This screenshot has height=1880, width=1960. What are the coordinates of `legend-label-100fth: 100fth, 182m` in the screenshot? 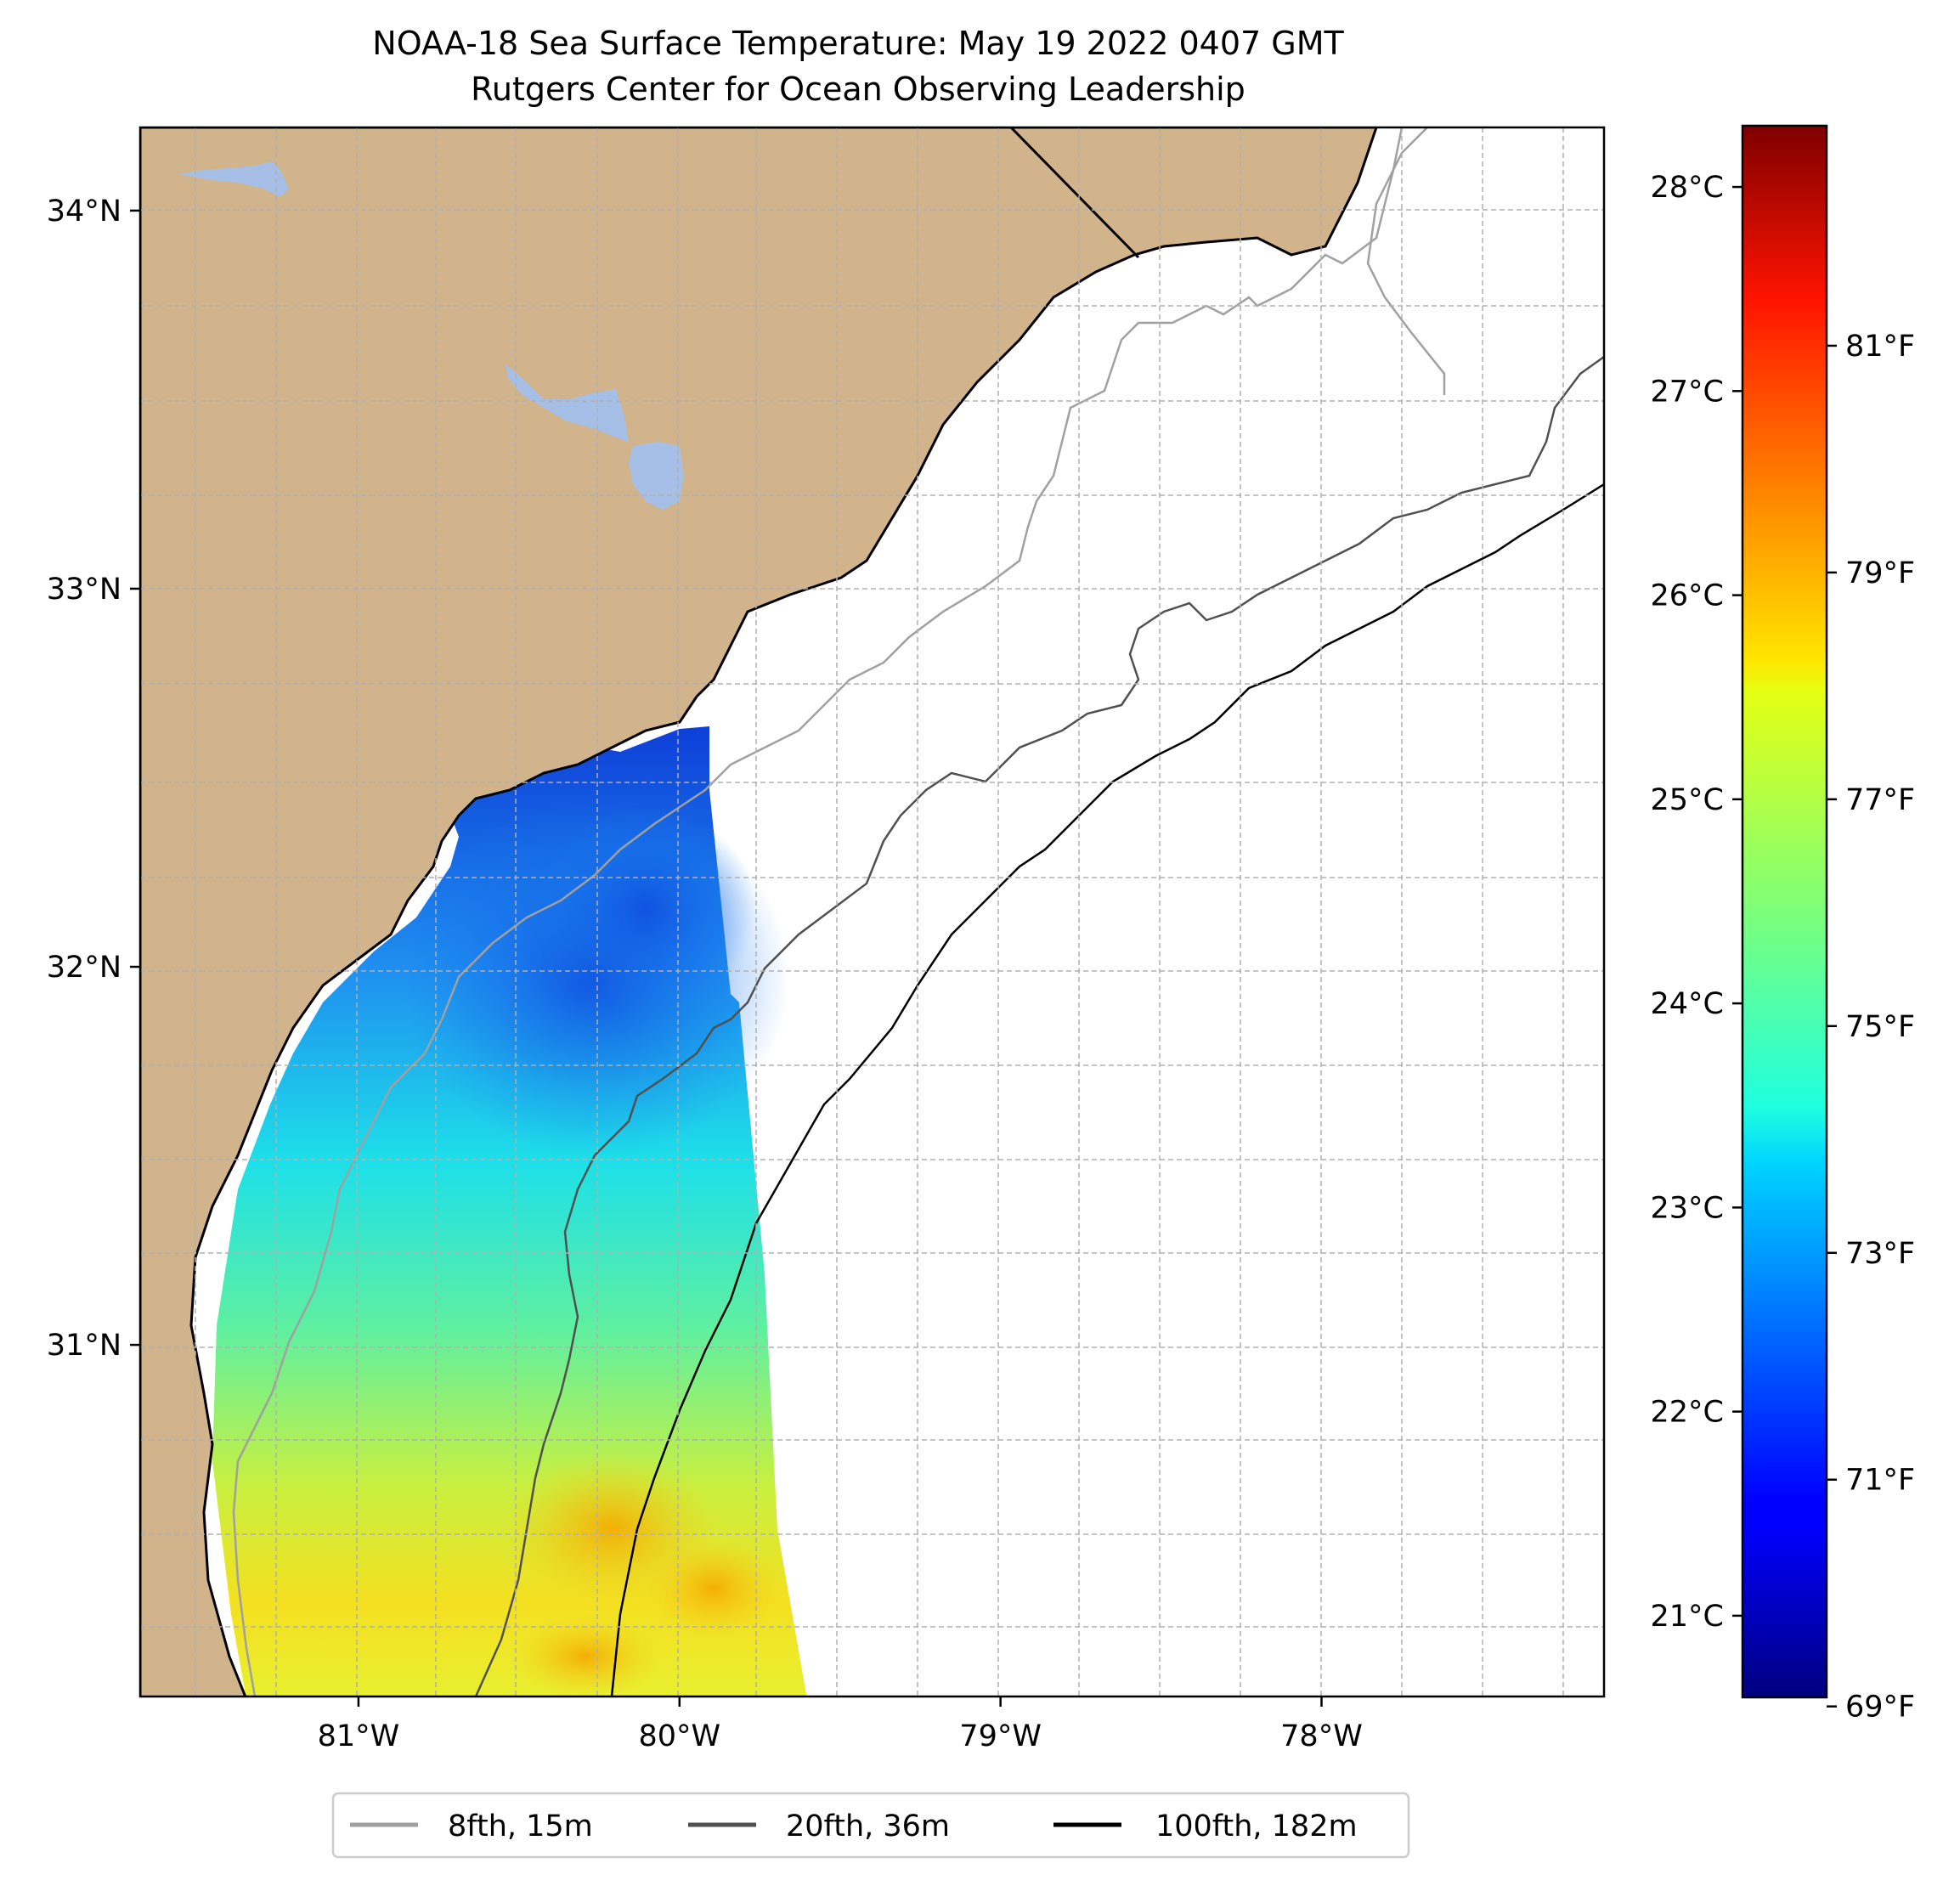 It's located at (1256, 1826).